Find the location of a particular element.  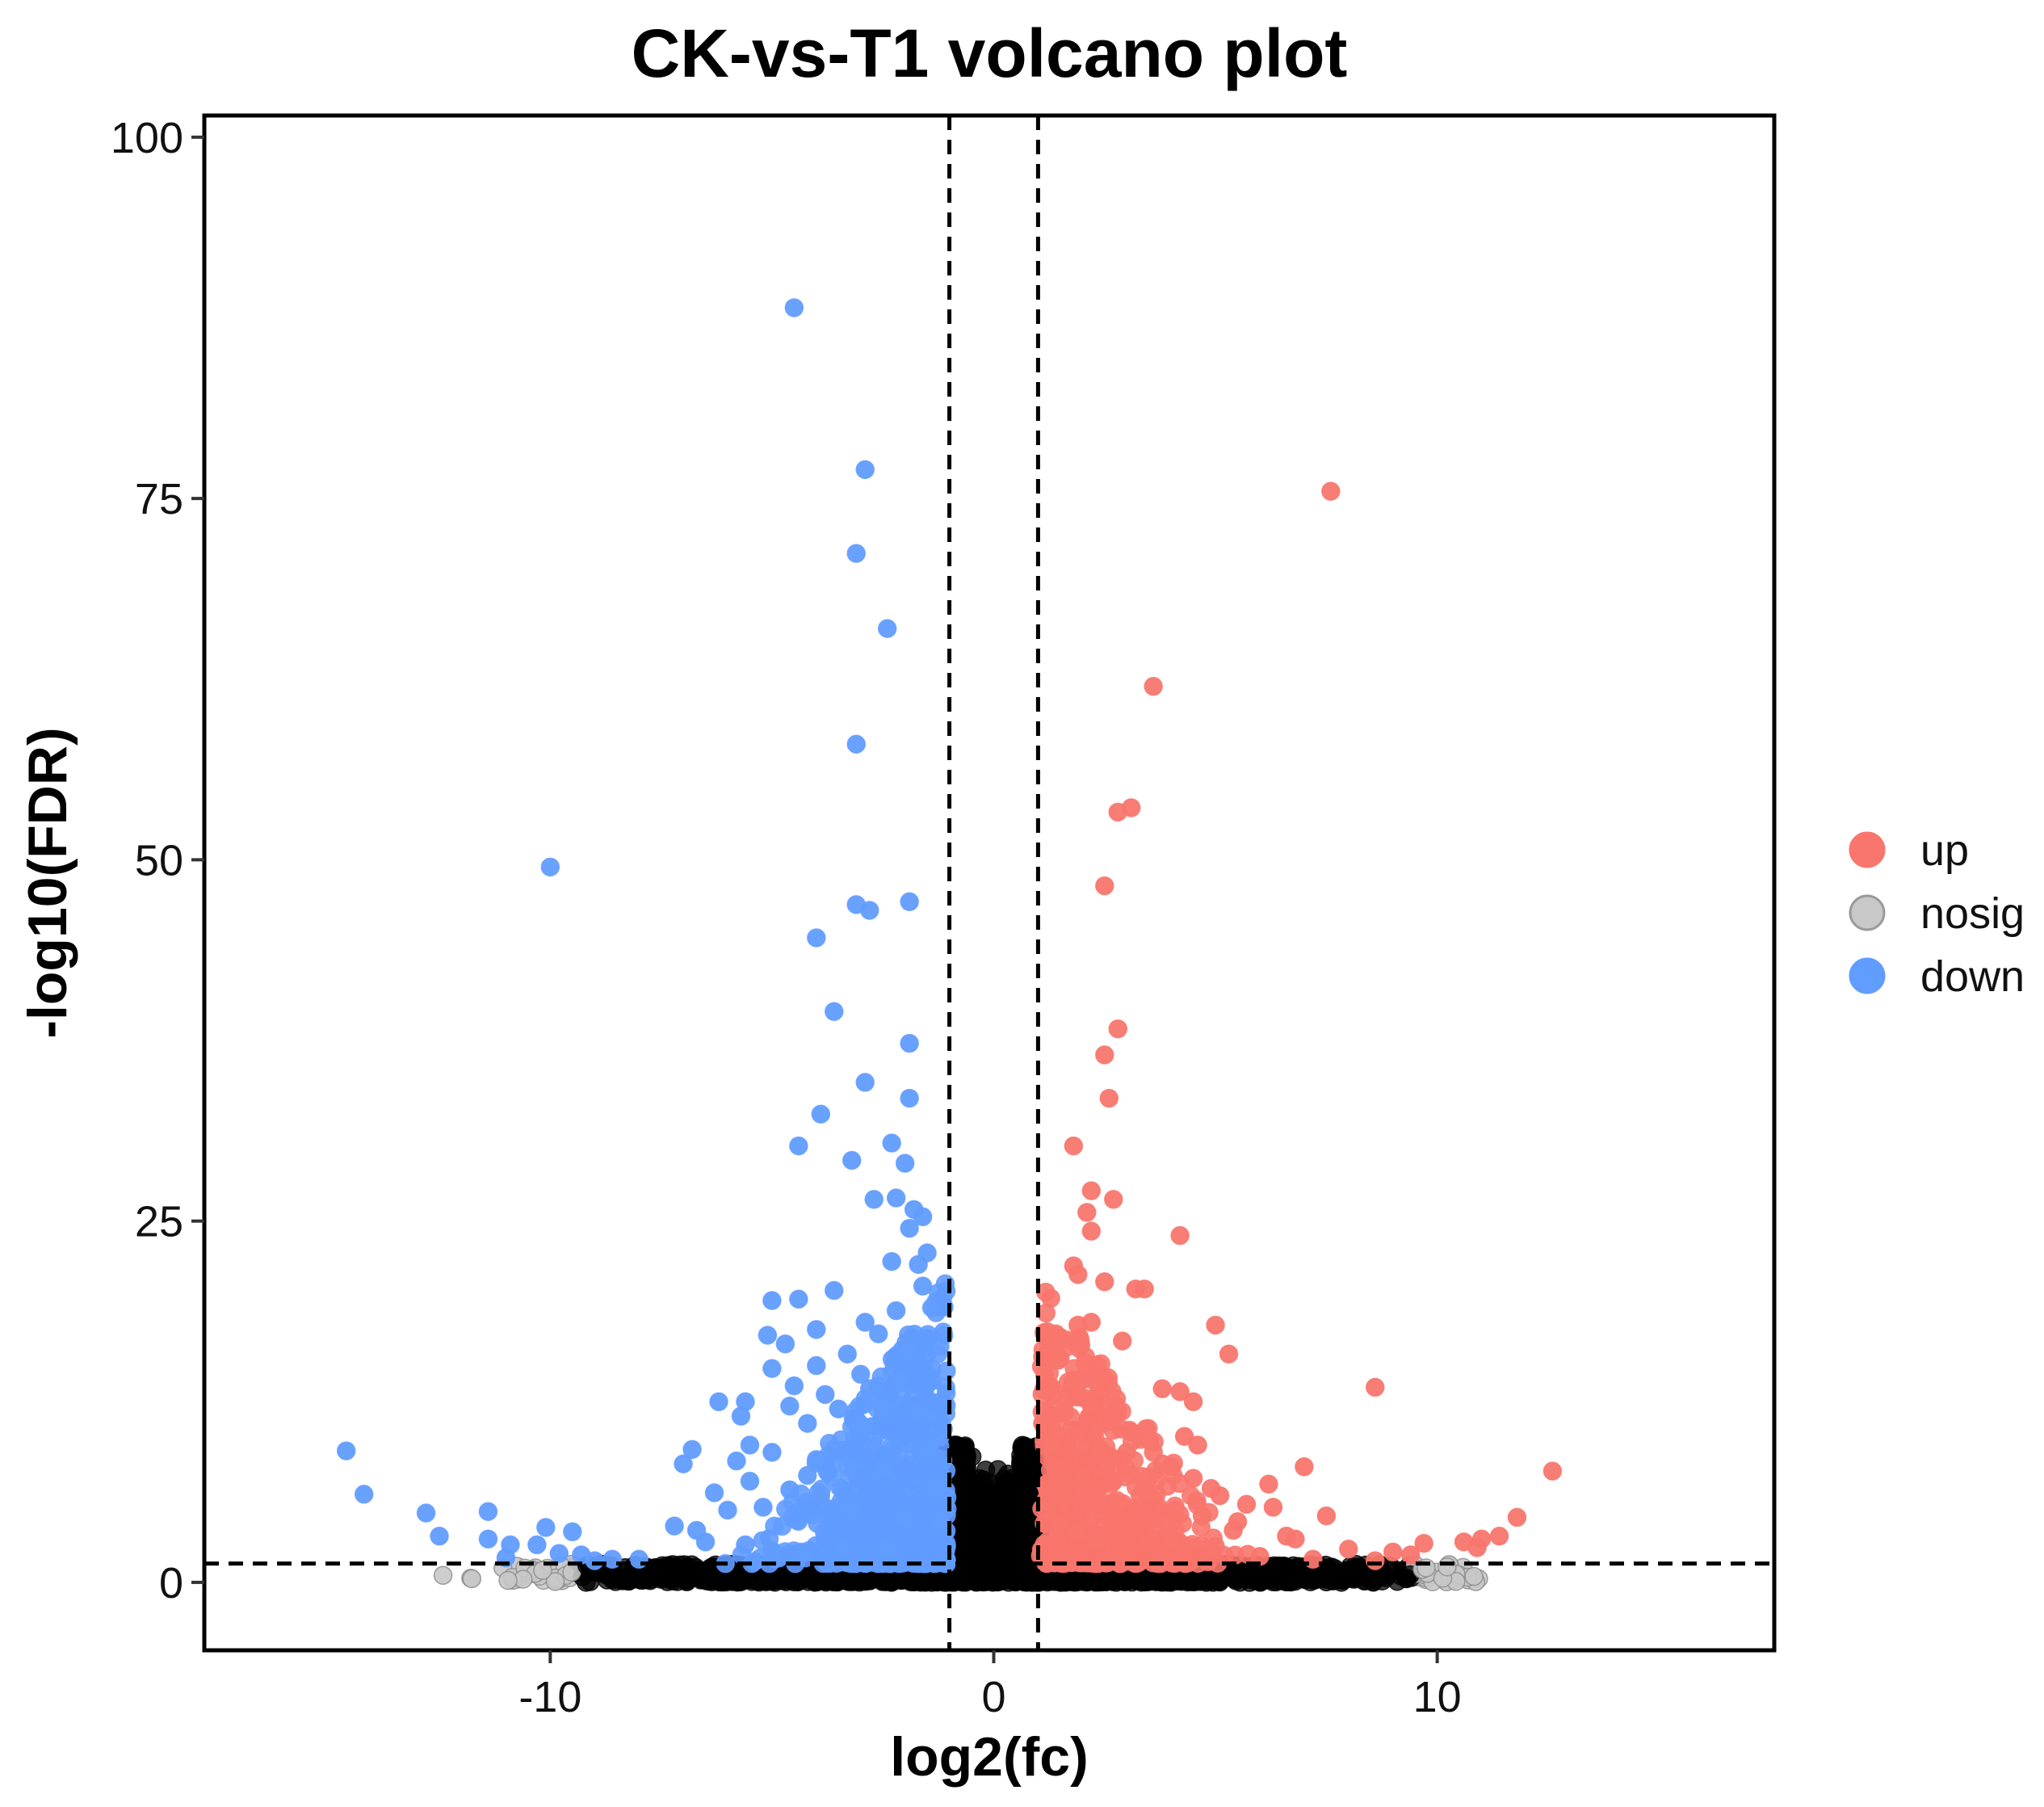

chart-title: CK-vs-T1 volcano plot is located at coordinates (990, 53).